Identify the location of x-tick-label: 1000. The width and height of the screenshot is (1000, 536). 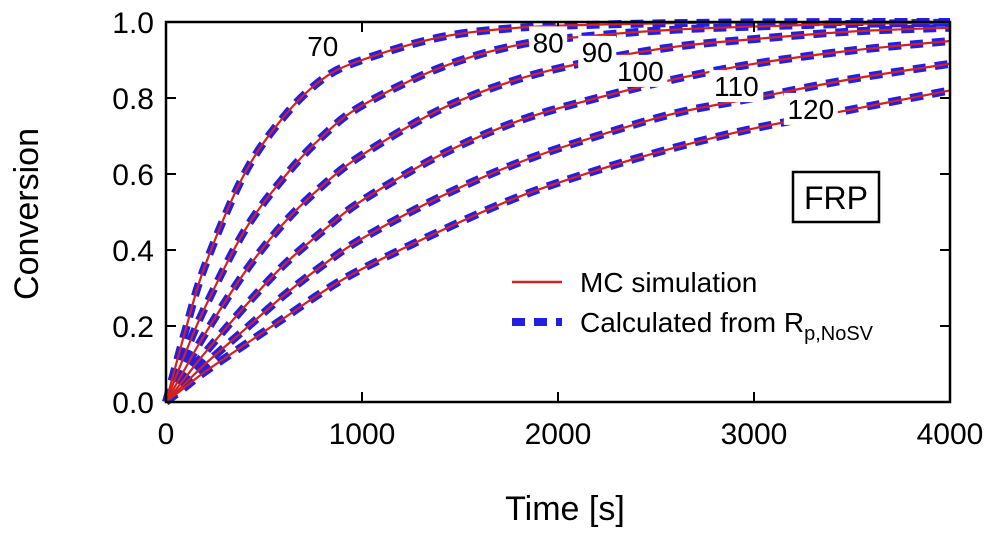
(362, 434).